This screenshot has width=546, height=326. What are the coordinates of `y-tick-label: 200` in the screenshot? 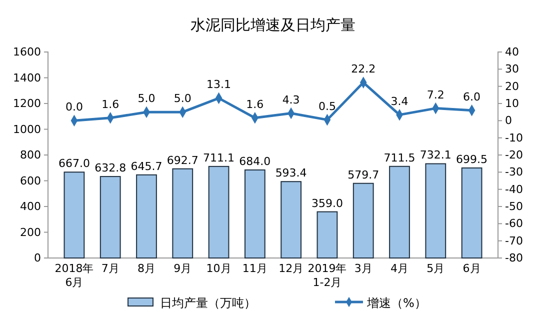 It's located at (30, 232).